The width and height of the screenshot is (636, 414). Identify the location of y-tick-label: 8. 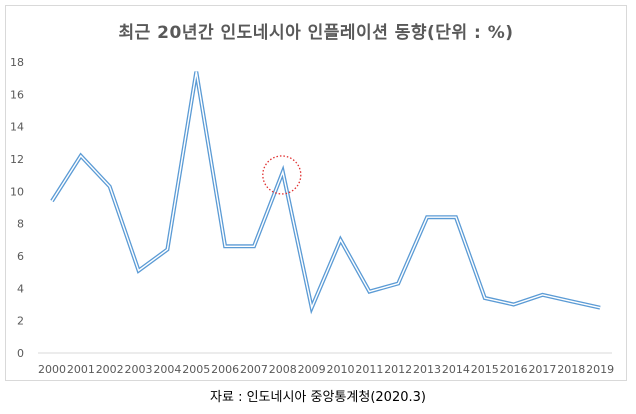
(20, 224).